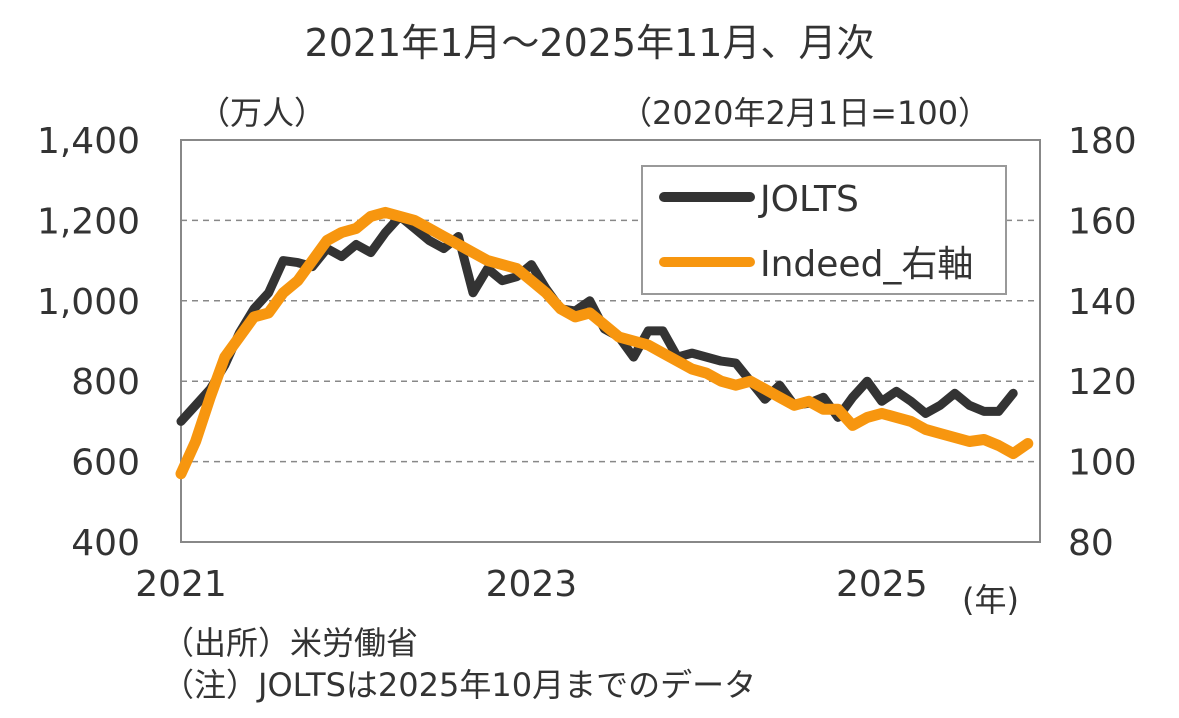  Describe the element at coordinates (808, 199) in the screenshot. I see `legend-label-jolts: JOLTS` at that location.